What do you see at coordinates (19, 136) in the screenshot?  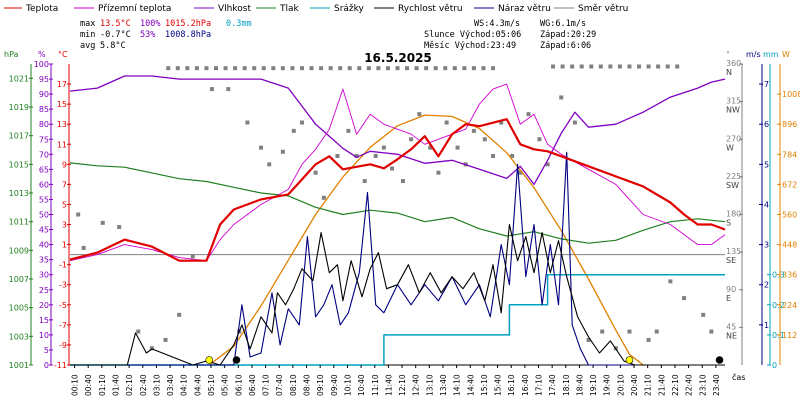 I see `tick-hpa: 1017` at bounding box center [19, 136].